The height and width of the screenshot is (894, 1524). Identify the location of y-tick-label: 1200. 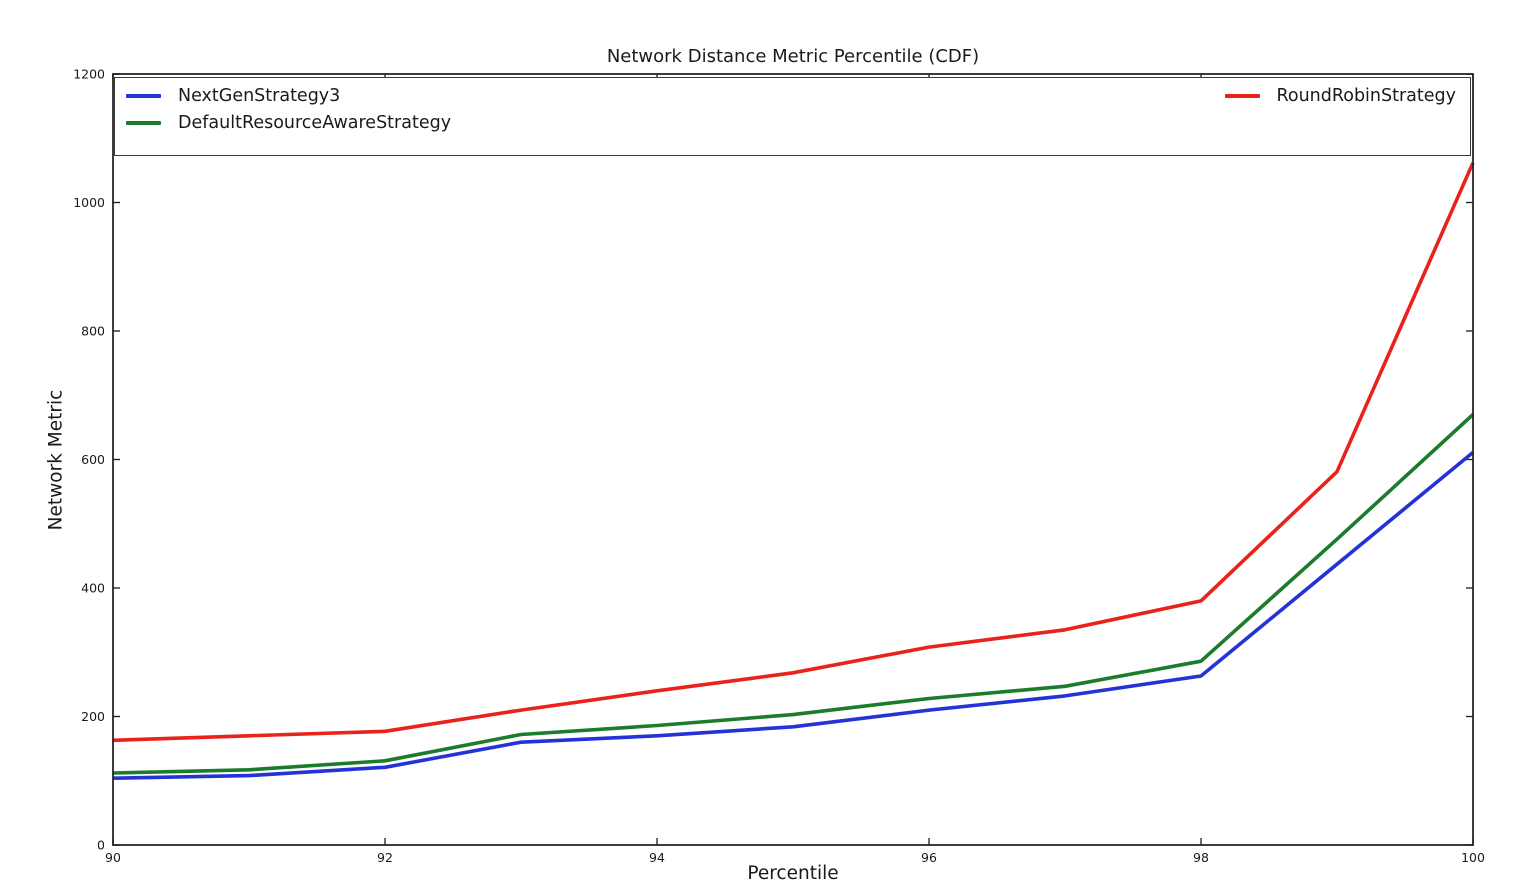
(89, 74).